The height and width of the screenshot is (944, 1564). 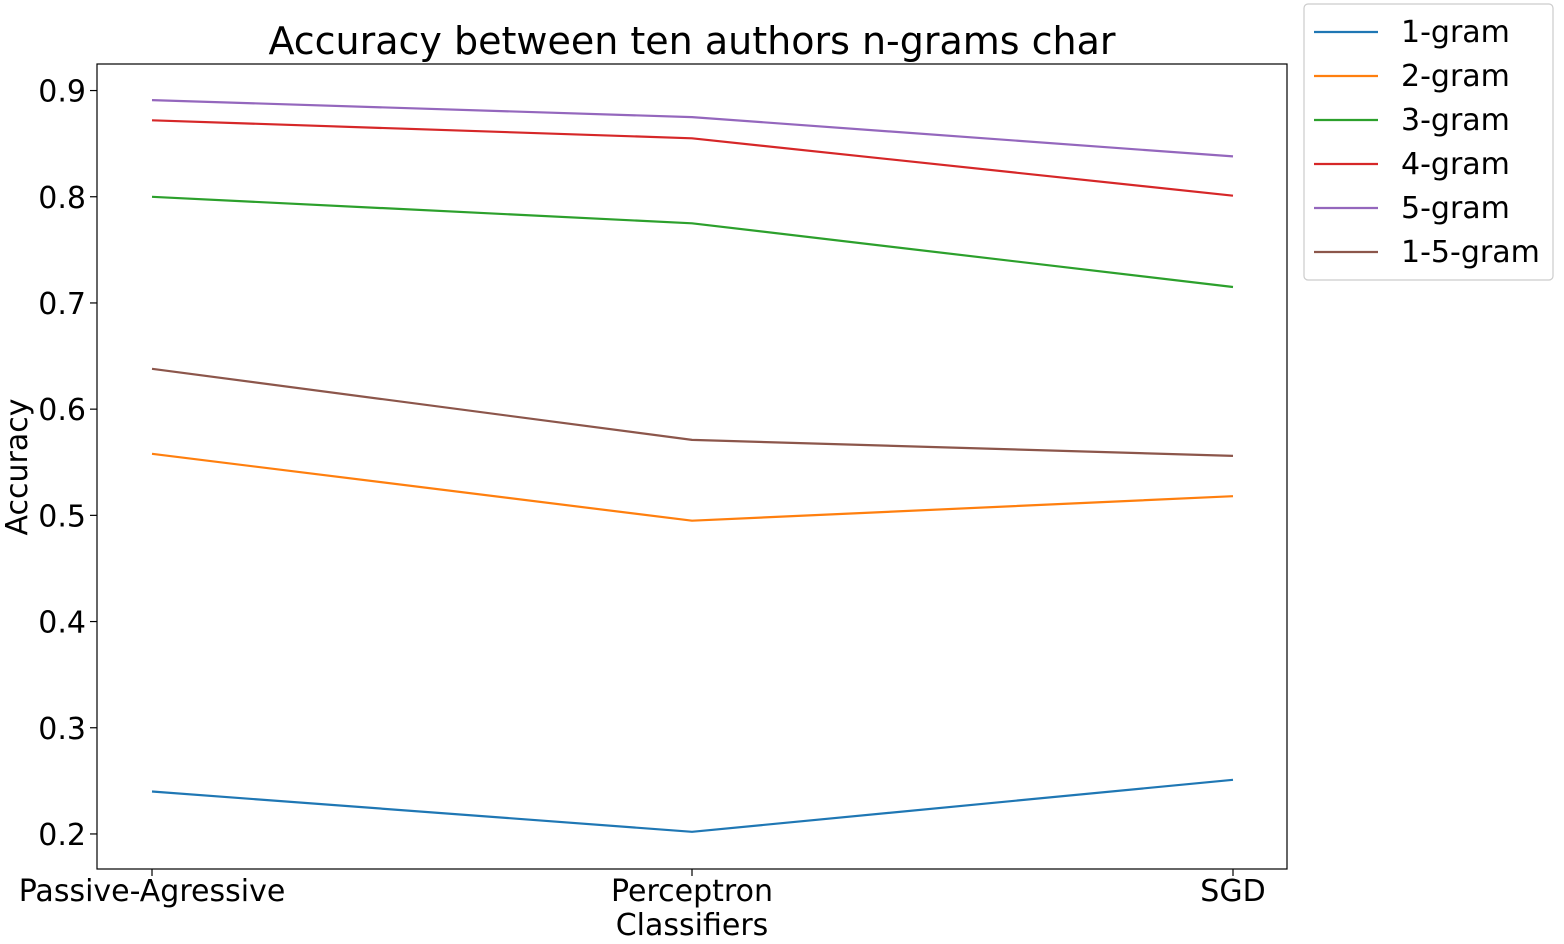 What do you see at coordinates (1470, 252) in the screenshot?
I see `legend-label: 1-5-gram` at bounding box center [1470, 252].